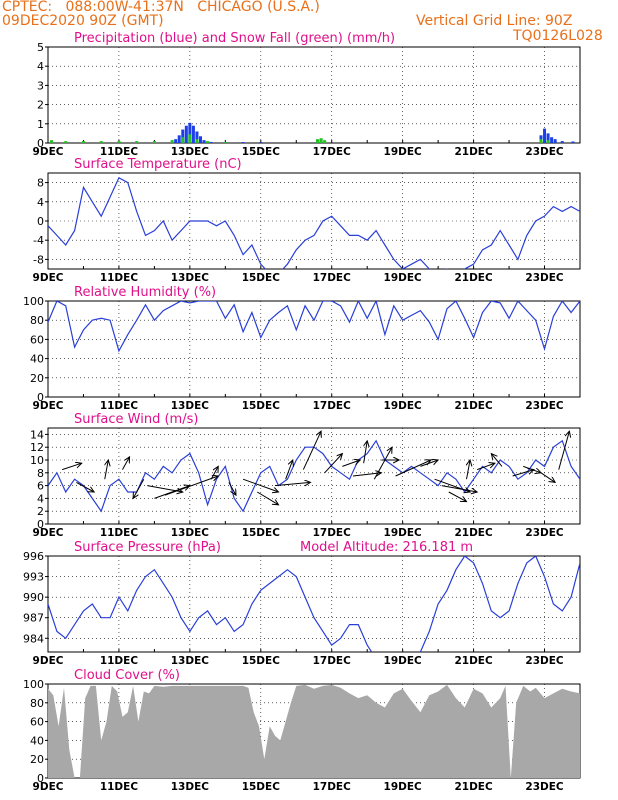  I want to click on panel-title: Relative Humidity (%), so click(145, 292).